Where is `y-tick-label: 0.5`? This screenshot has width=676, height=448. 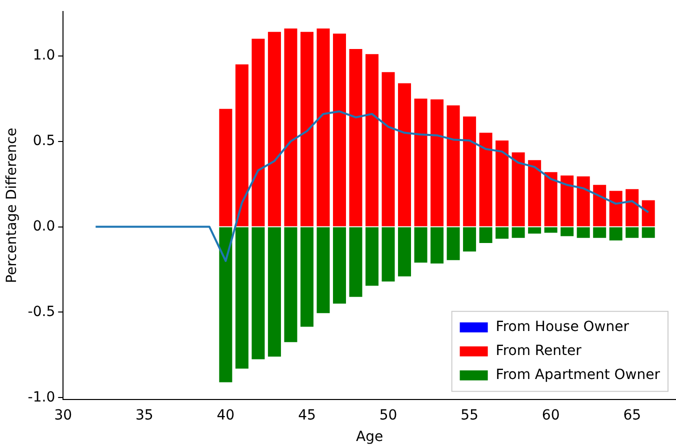
y-tick-label: 0.5 is located at coordinates (44, 140).